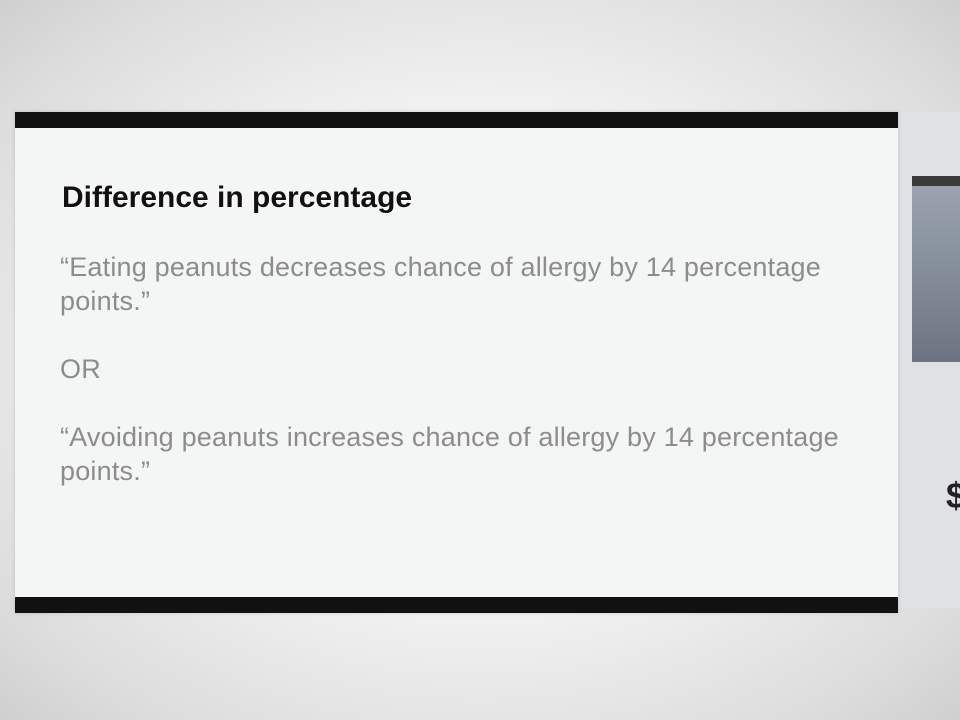  Describe the element at coordinates (80, 369) in the screenshot. I see `statement-or: OR` at that location.